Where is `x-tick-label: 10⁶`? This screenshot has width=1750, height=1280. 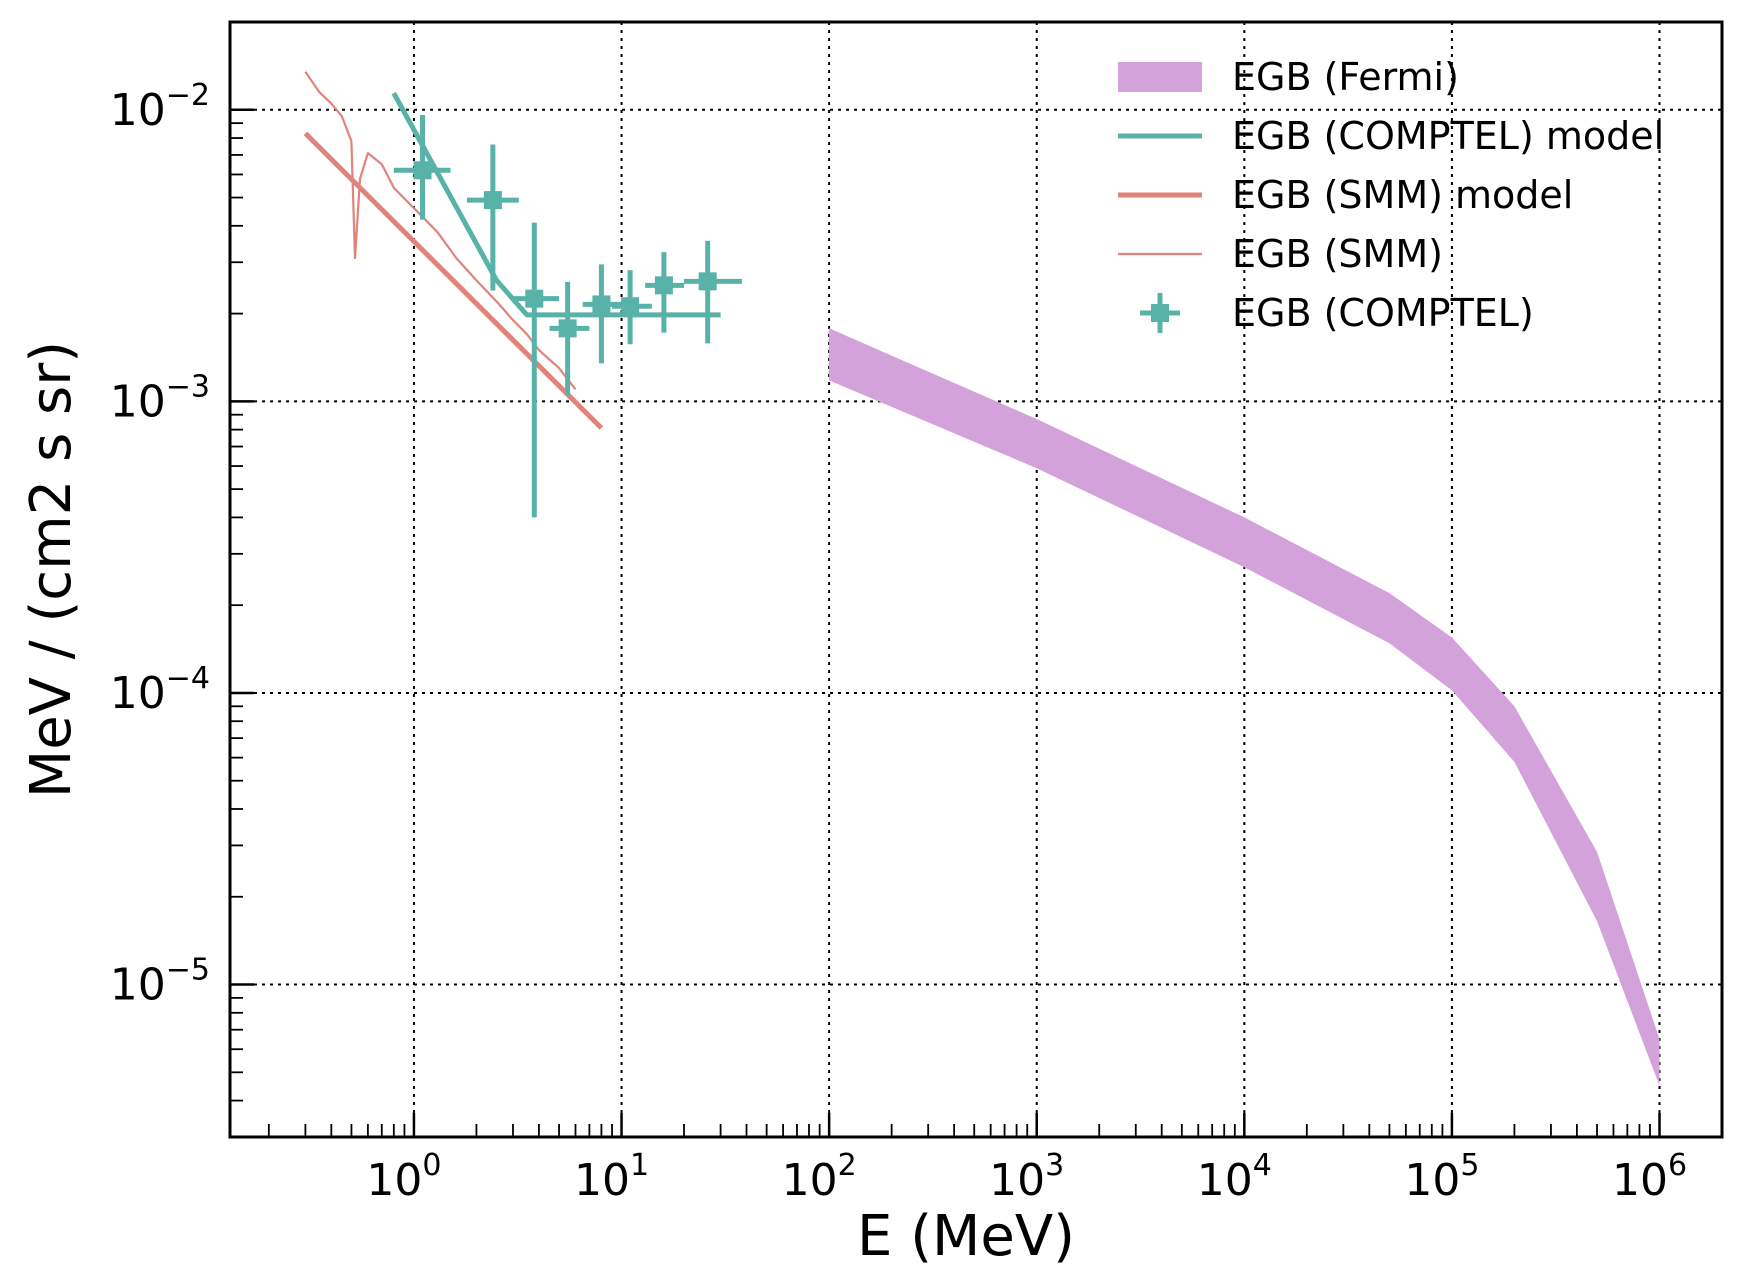
x-tick-label: 10⁶ is located at coordinates (1649, 1177).